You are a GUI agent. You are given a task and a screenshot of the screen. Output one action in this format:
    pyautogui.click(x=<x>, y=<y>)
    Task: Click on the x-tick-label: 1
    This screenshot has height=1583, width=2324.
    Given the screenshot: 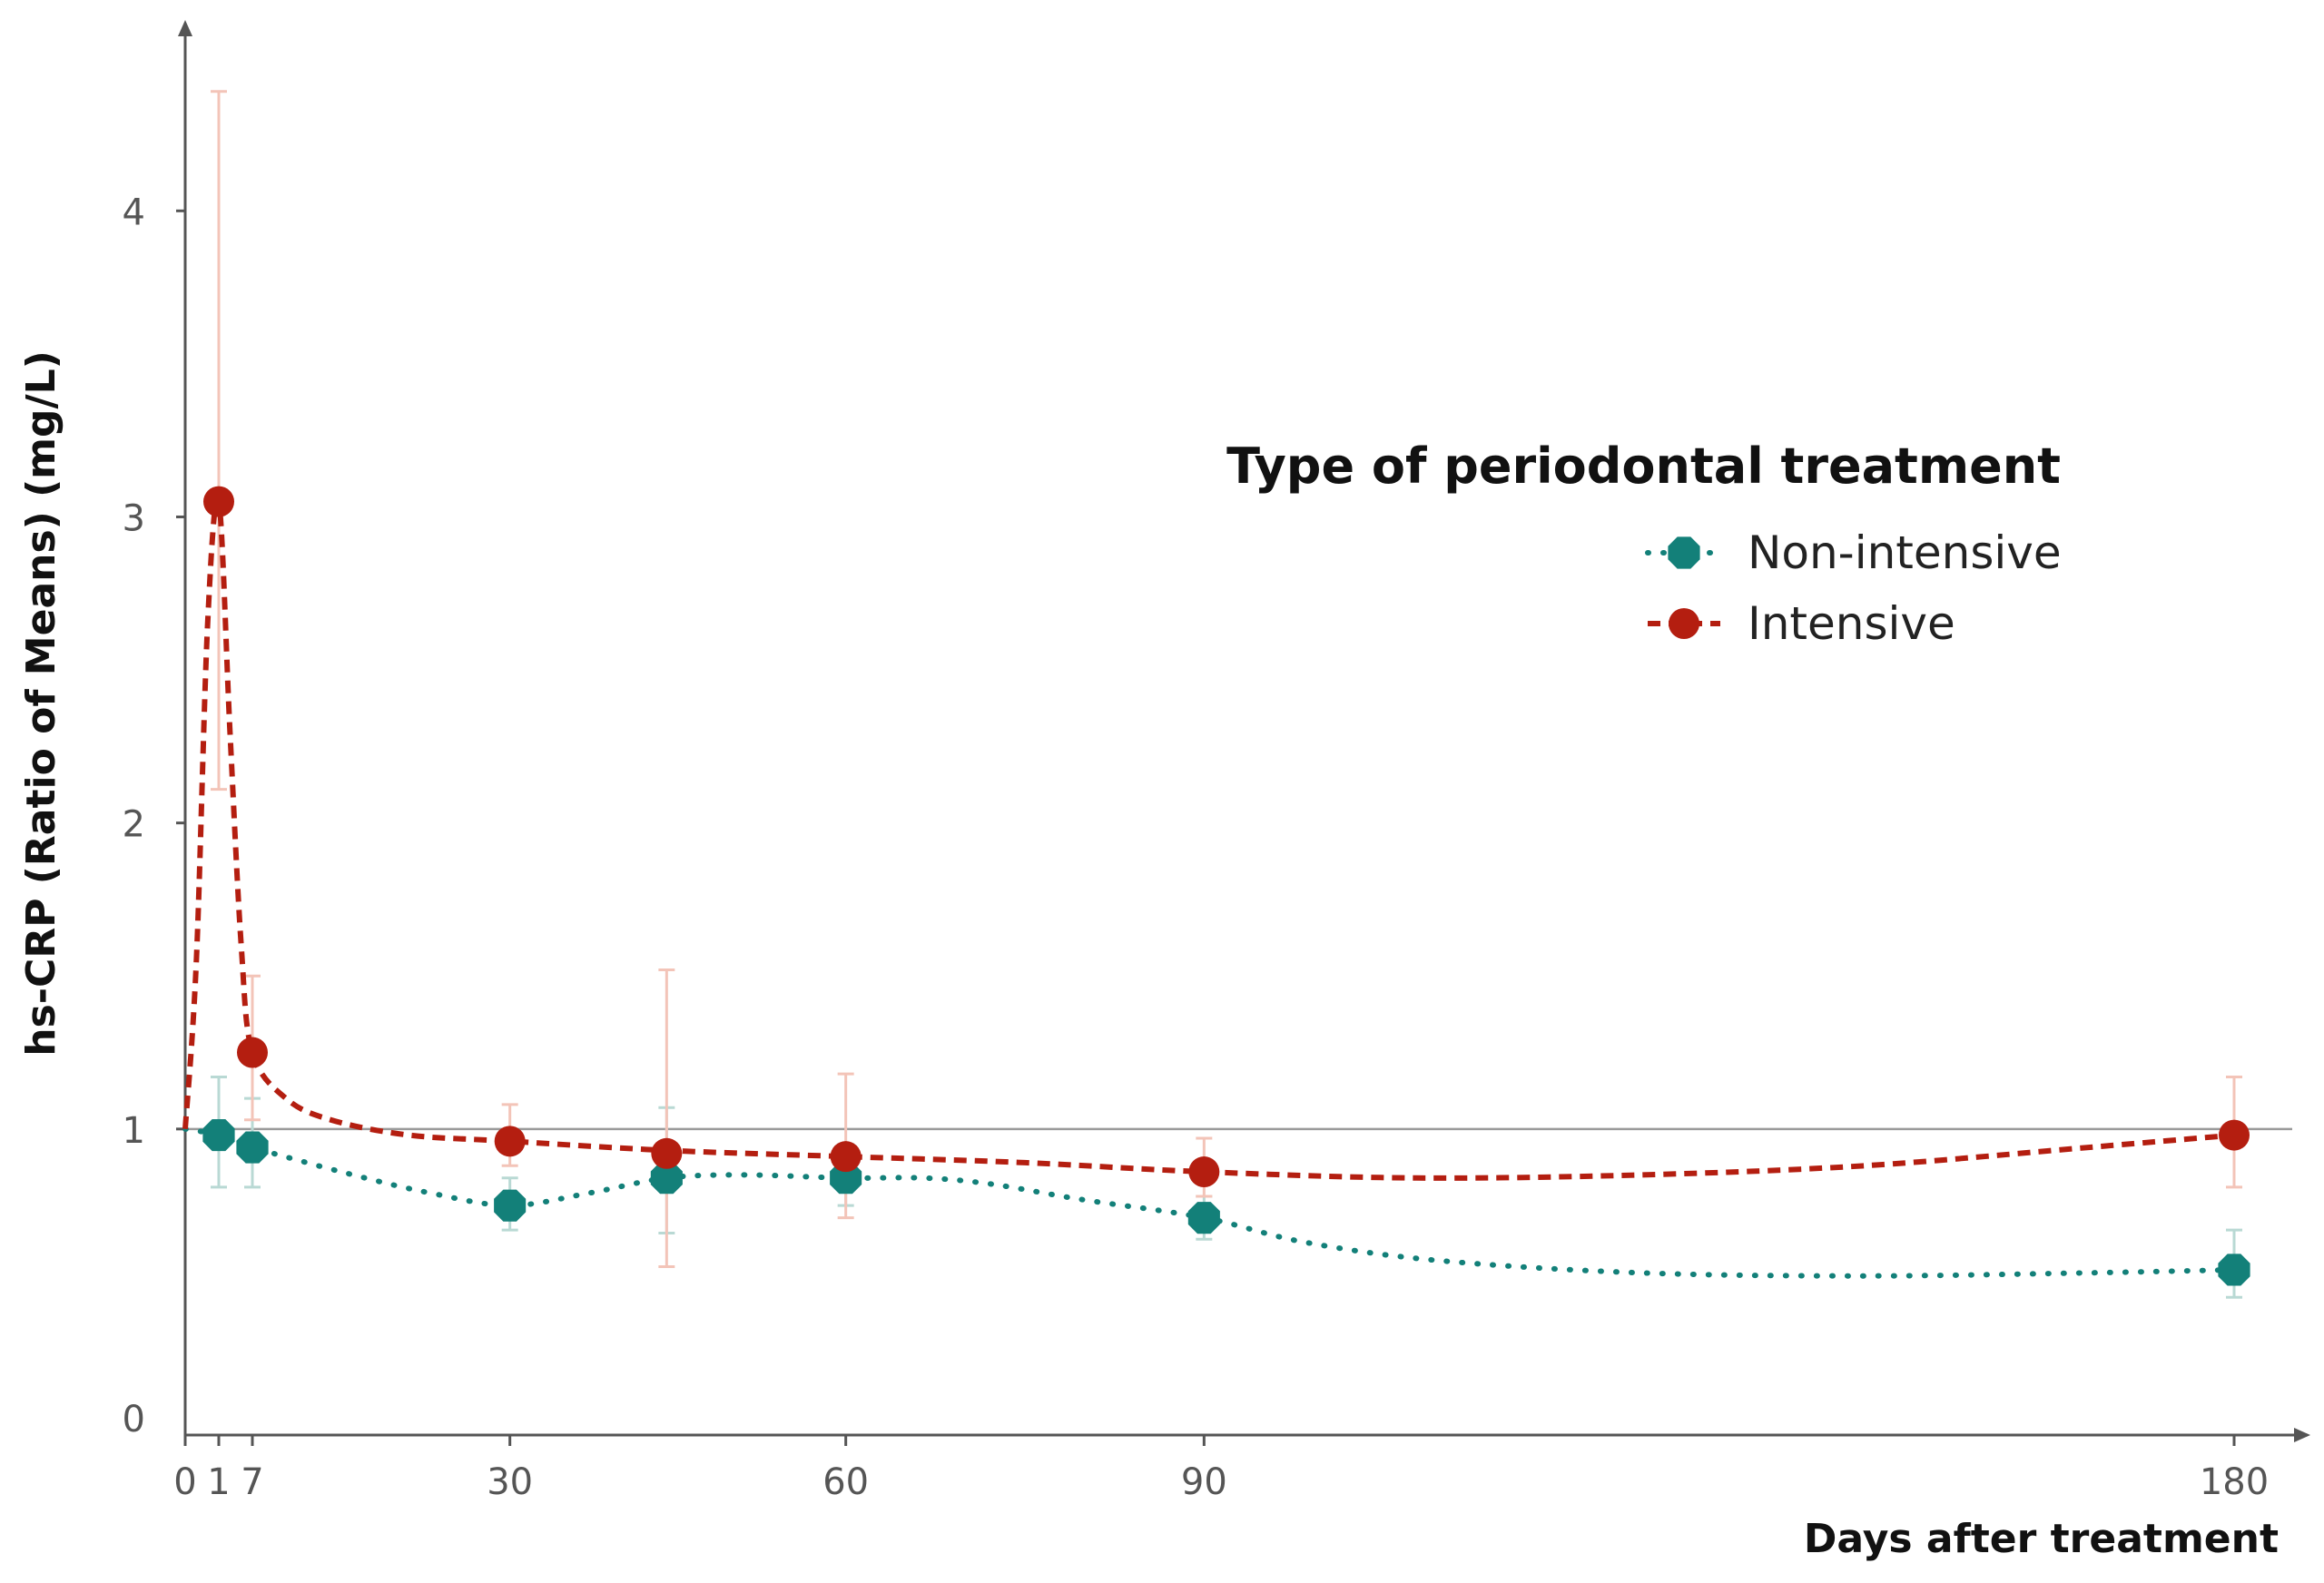 What is the action you would take?
    pyautogui.click(x=218, y=1482)
    